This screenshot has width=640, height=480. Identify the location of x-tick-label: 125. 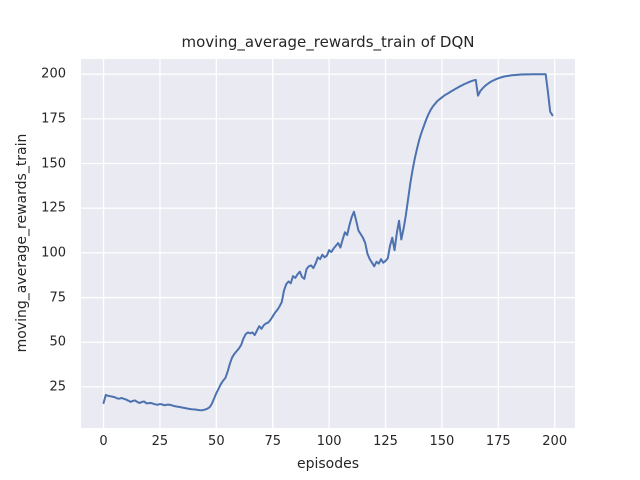
(385, 441).